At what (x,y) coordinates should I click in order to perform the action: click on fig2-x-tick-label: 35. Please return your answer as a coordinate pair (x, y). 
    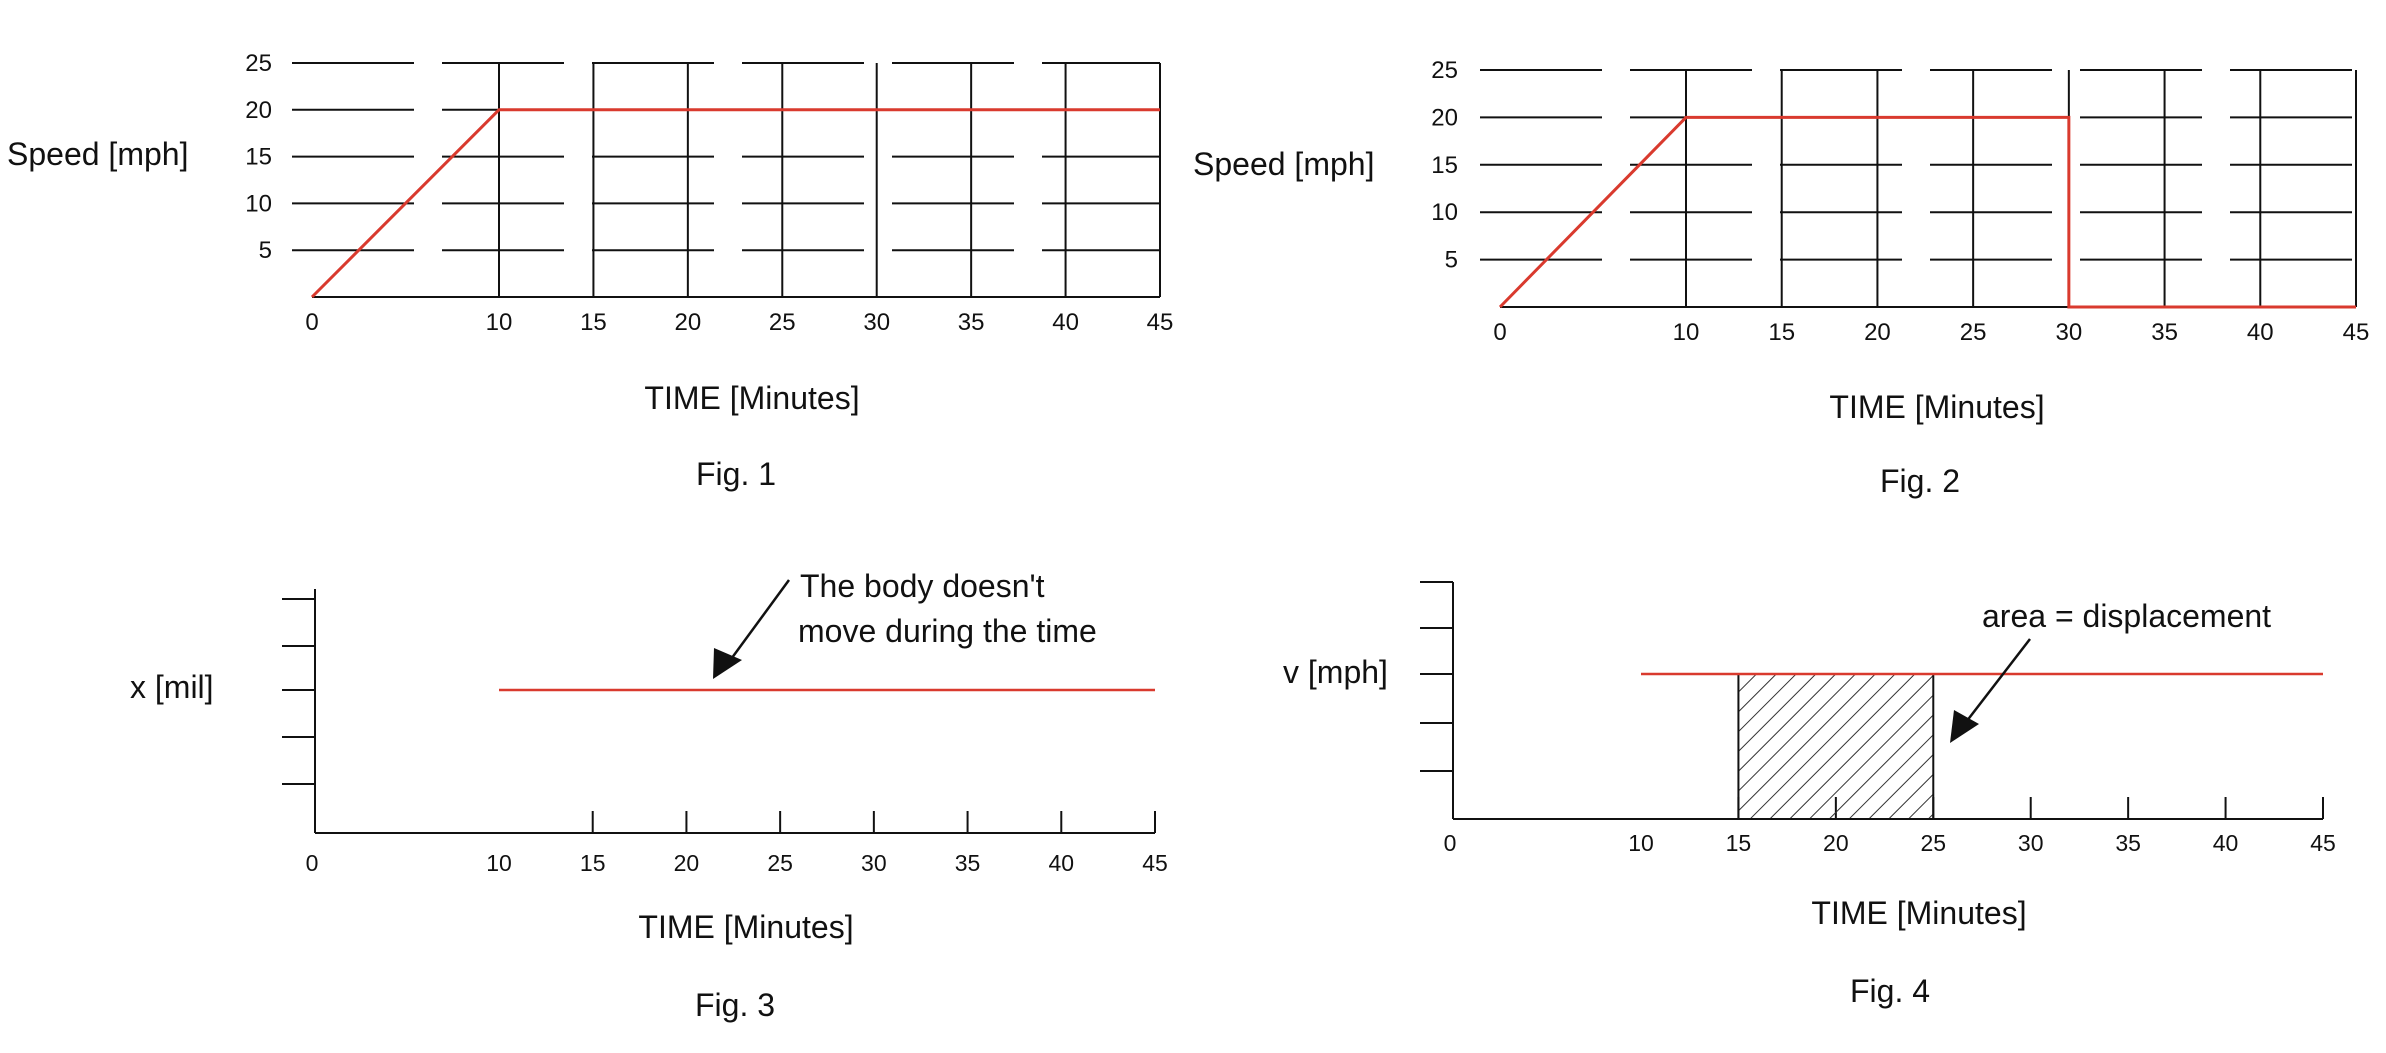
    Looking at the image, I should click on (2164, 332).